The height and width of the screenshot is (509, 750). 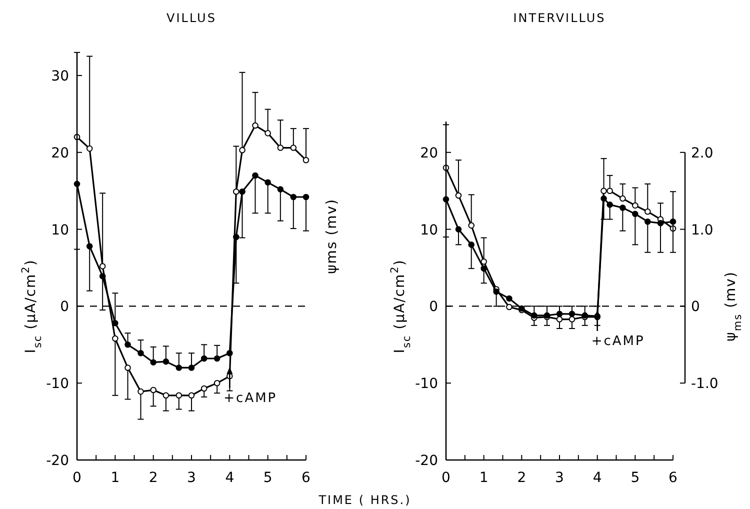 What do you see at coordinates (559, 18) in the screenshot?
I see `chart-title: INTERVILLUS` at bounding box center [559, 18].